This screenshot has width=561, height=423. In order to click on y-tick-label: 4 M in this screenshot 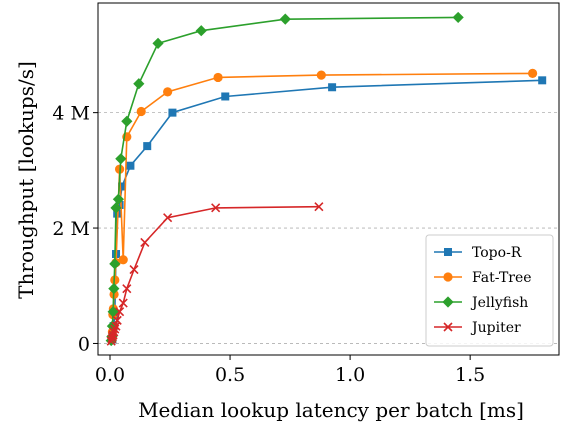, I will do `click(71, 114)`.